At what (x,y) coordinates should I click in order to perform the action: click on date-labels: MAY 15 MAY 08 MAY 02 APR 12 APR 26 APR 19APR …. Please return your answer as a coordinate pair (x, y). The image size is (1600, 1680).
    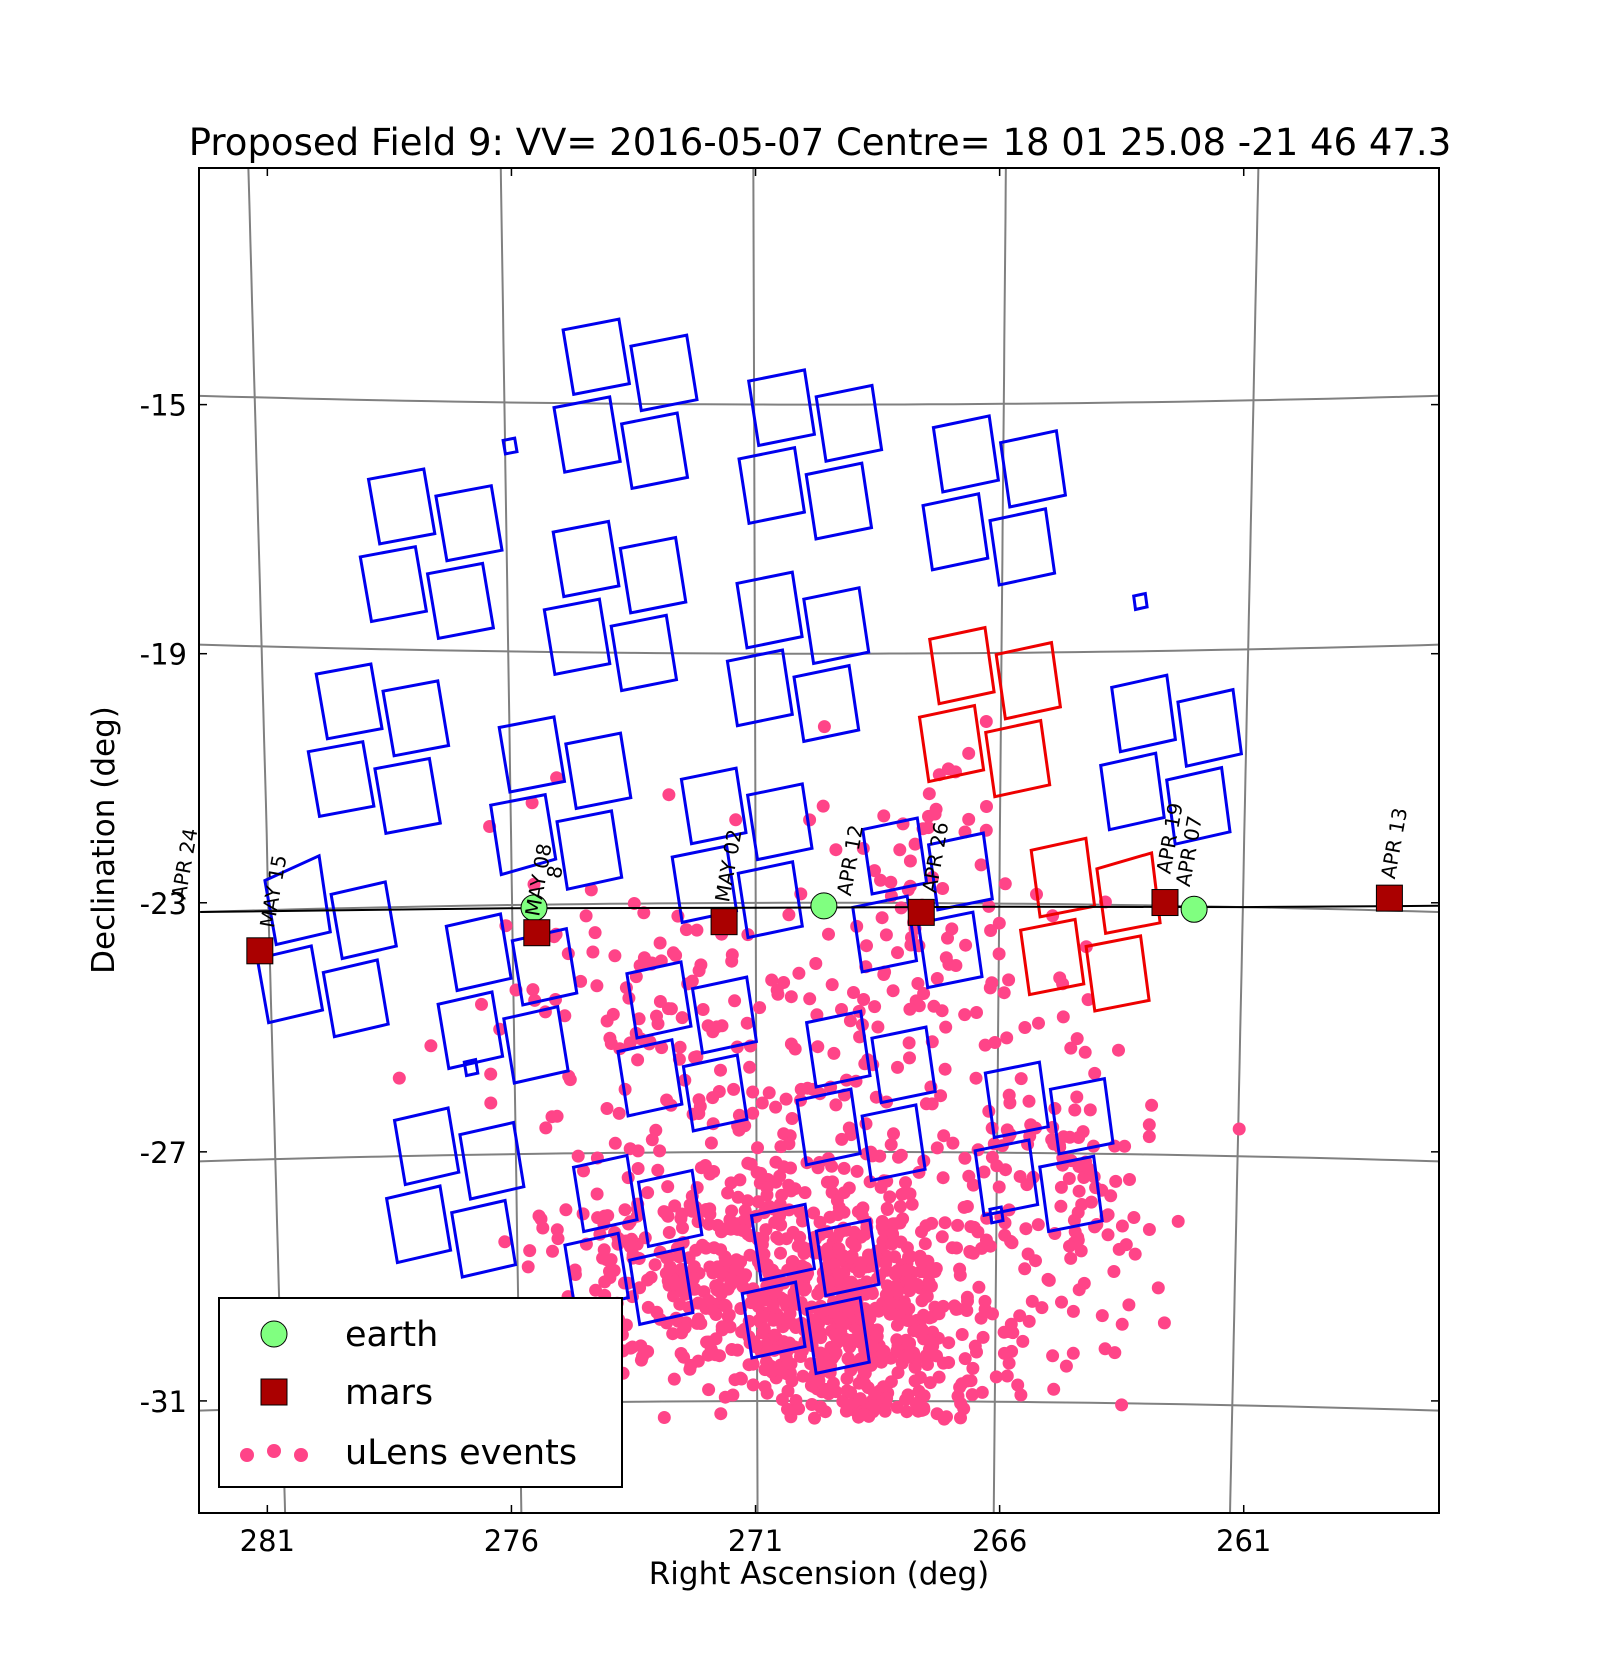
    Looking at the image, I should click on (789, 865).